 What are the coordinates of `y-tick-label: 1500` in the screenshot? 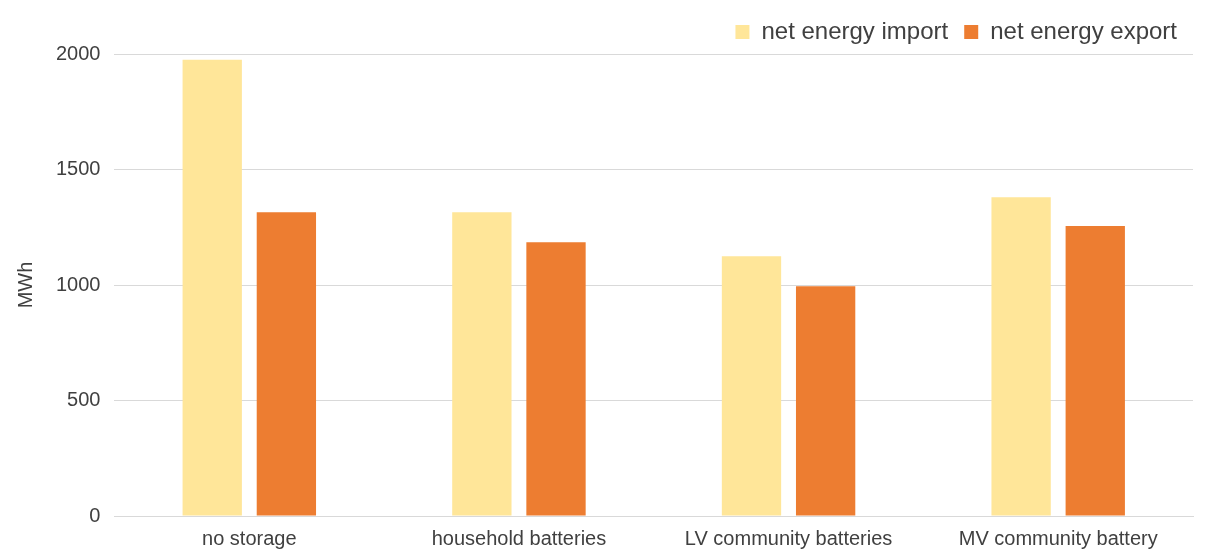 It's located at (78, 168).